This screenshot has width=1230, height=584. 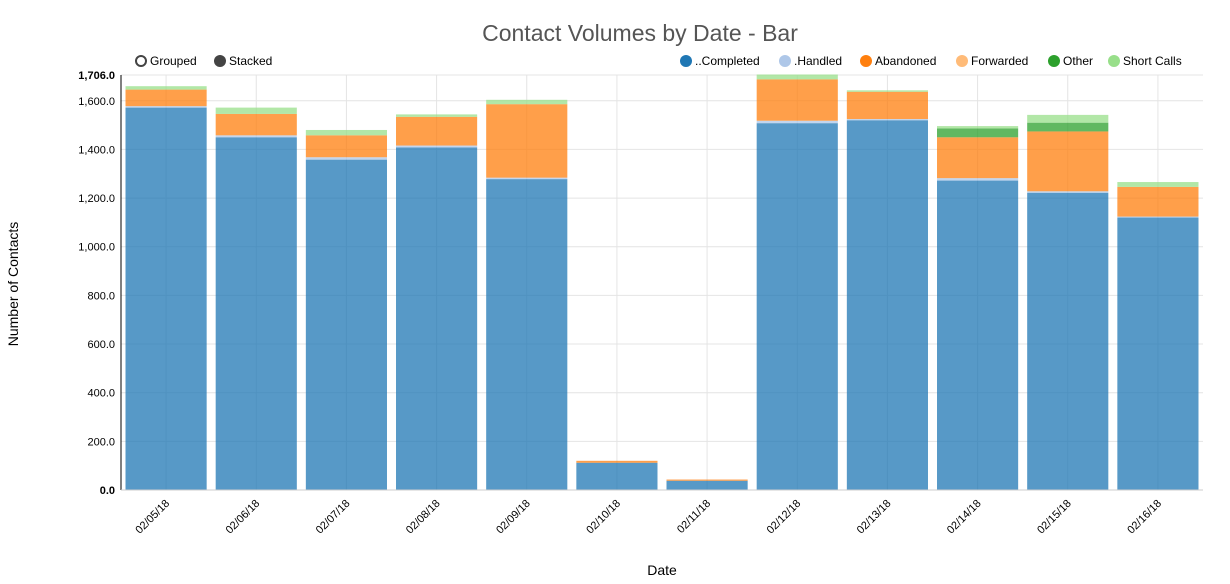 I want to click on bar-segment: ..Completed 02/05/18: 1572, so click(x=166, y=298).